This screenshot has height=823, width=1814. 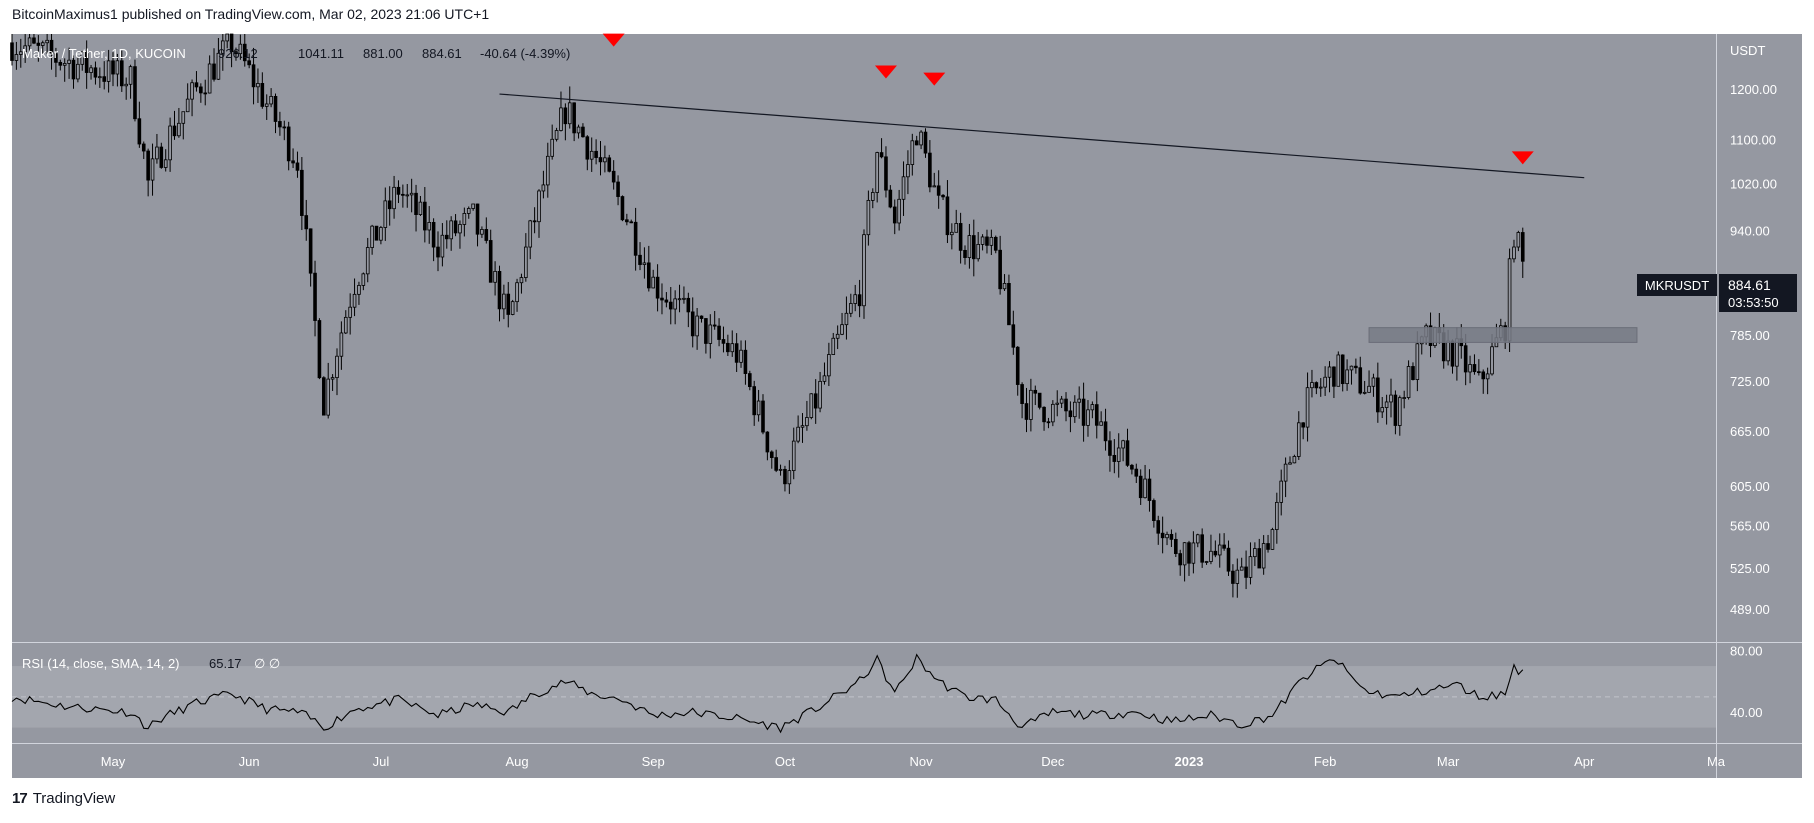 I want to click on time-tick-label: Nov, so click(x=922, y=761).